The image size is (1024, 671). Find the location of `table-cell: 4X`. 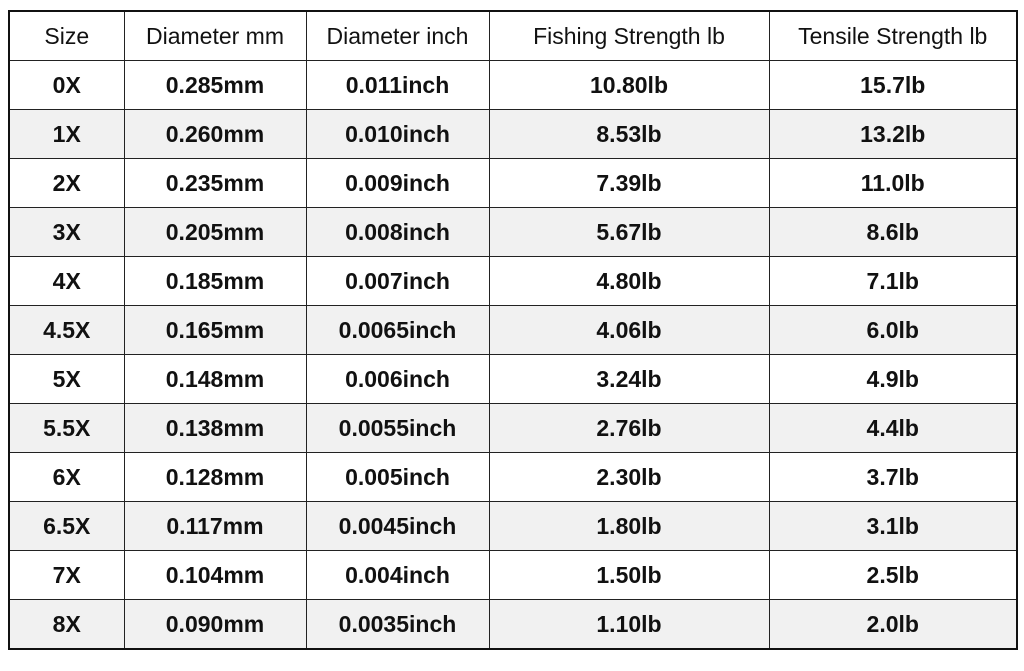

table-cell: 4X is located at coordinates (66, 281).